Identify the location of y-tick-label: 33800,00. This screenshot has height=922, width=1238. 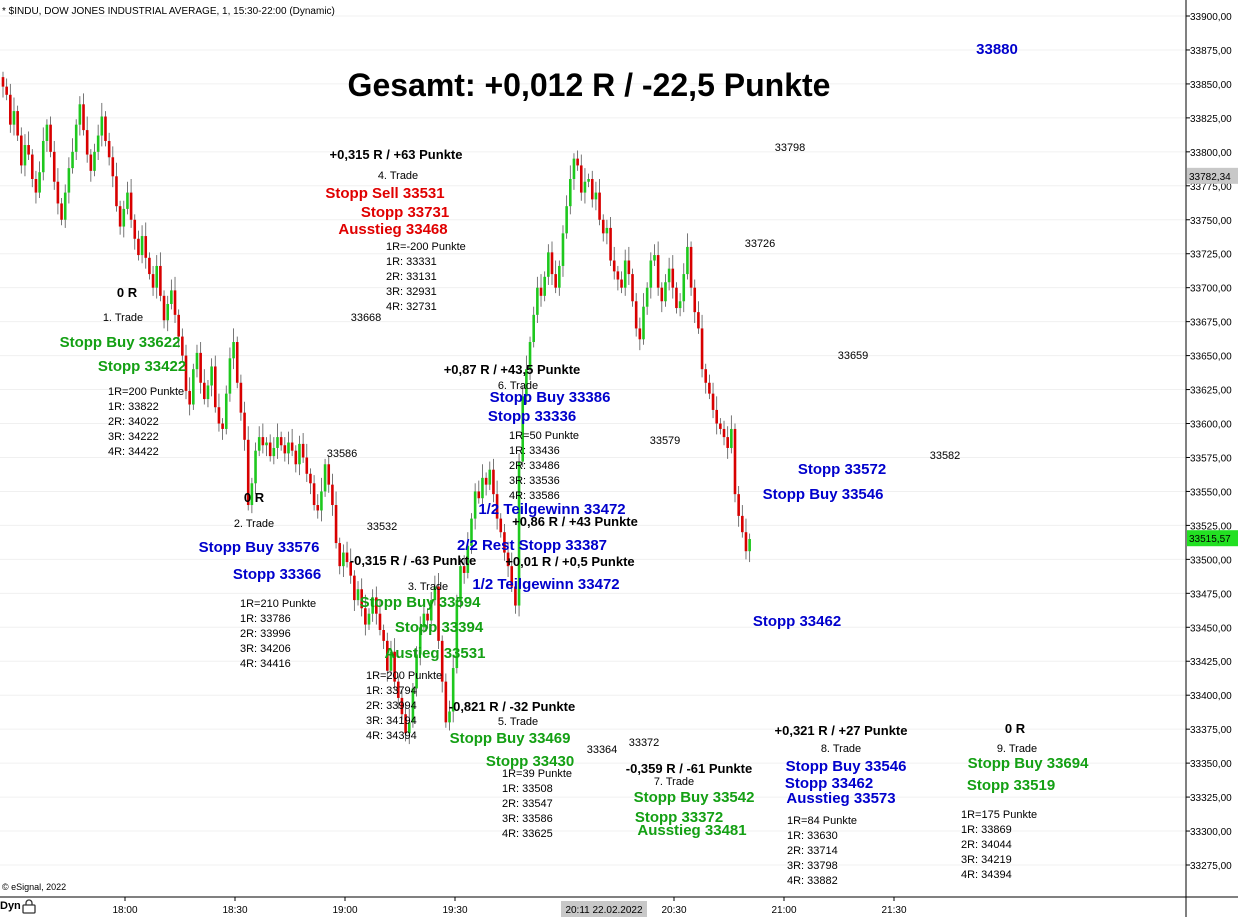
(1211, 153).